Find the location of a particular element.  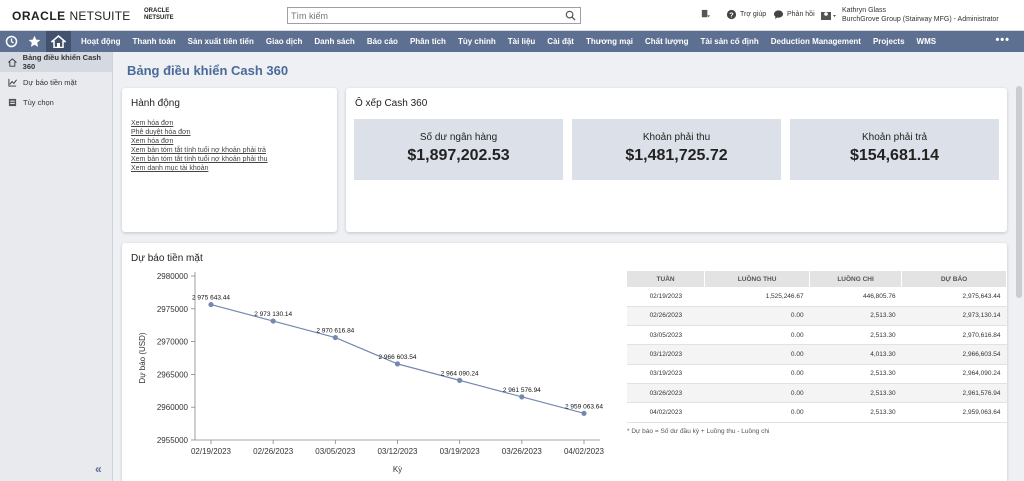

recent-history-button is located at coordinates (11, 41).